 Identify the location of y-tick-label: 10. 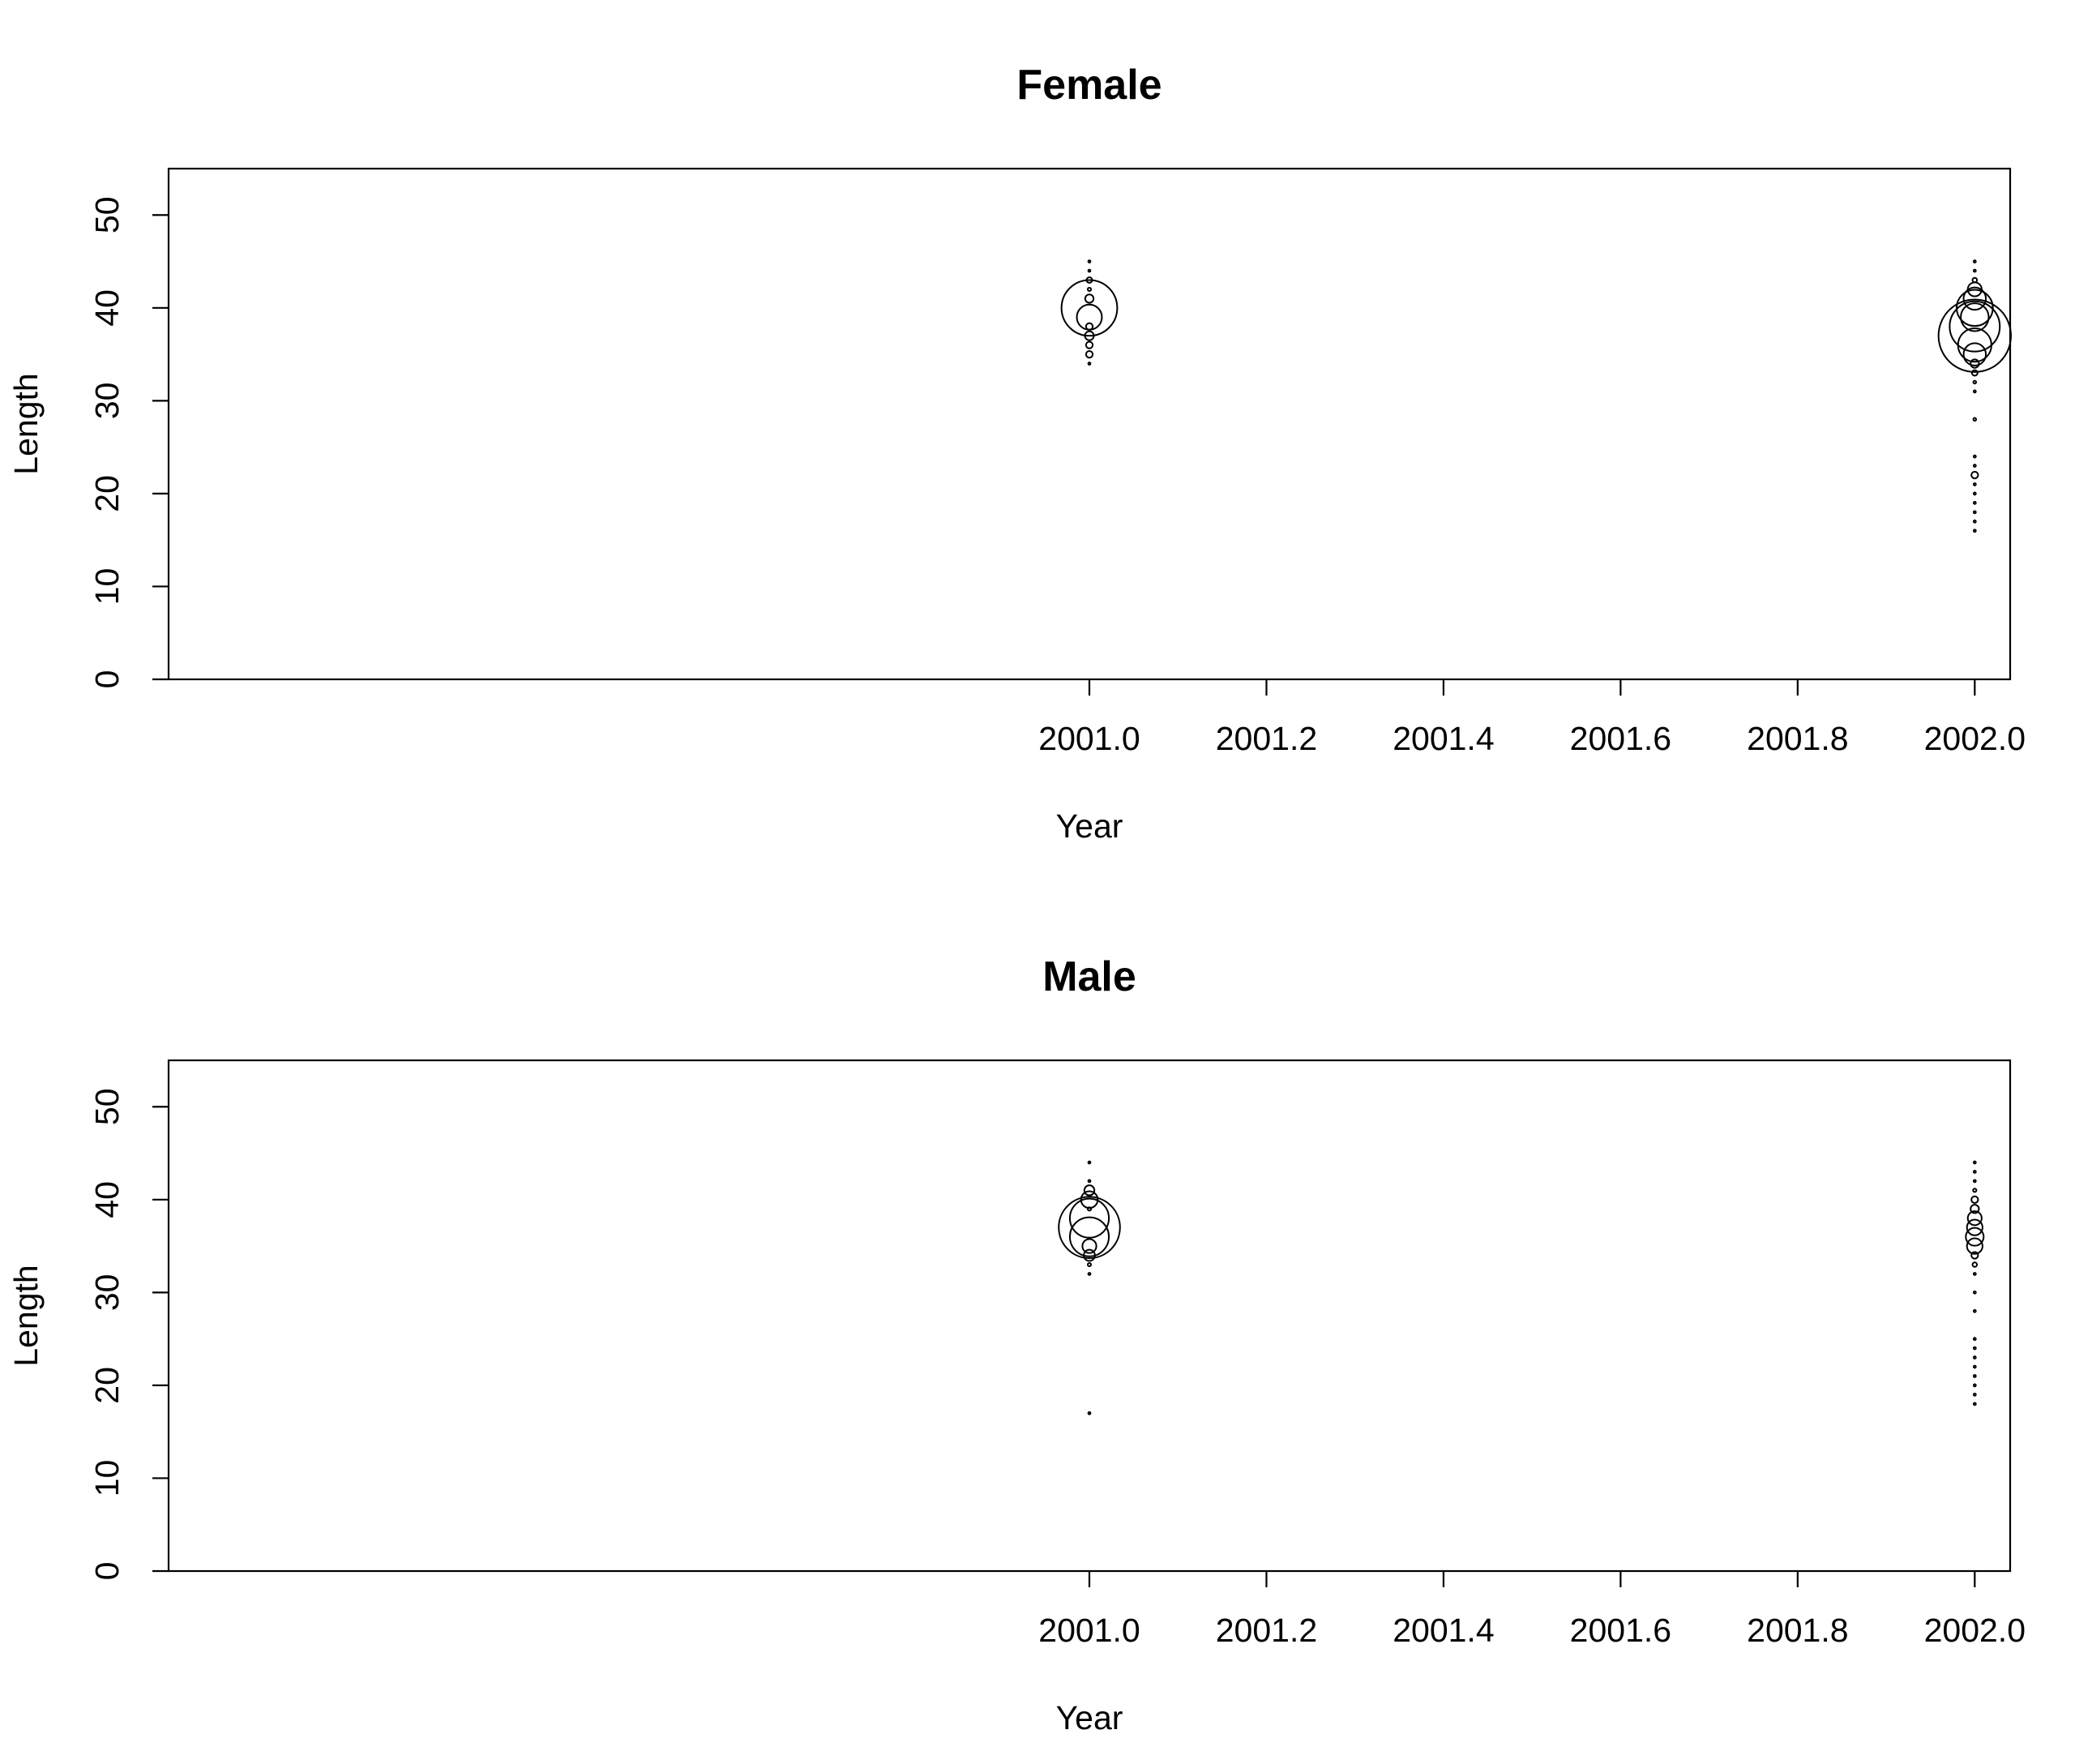
(107, 587).